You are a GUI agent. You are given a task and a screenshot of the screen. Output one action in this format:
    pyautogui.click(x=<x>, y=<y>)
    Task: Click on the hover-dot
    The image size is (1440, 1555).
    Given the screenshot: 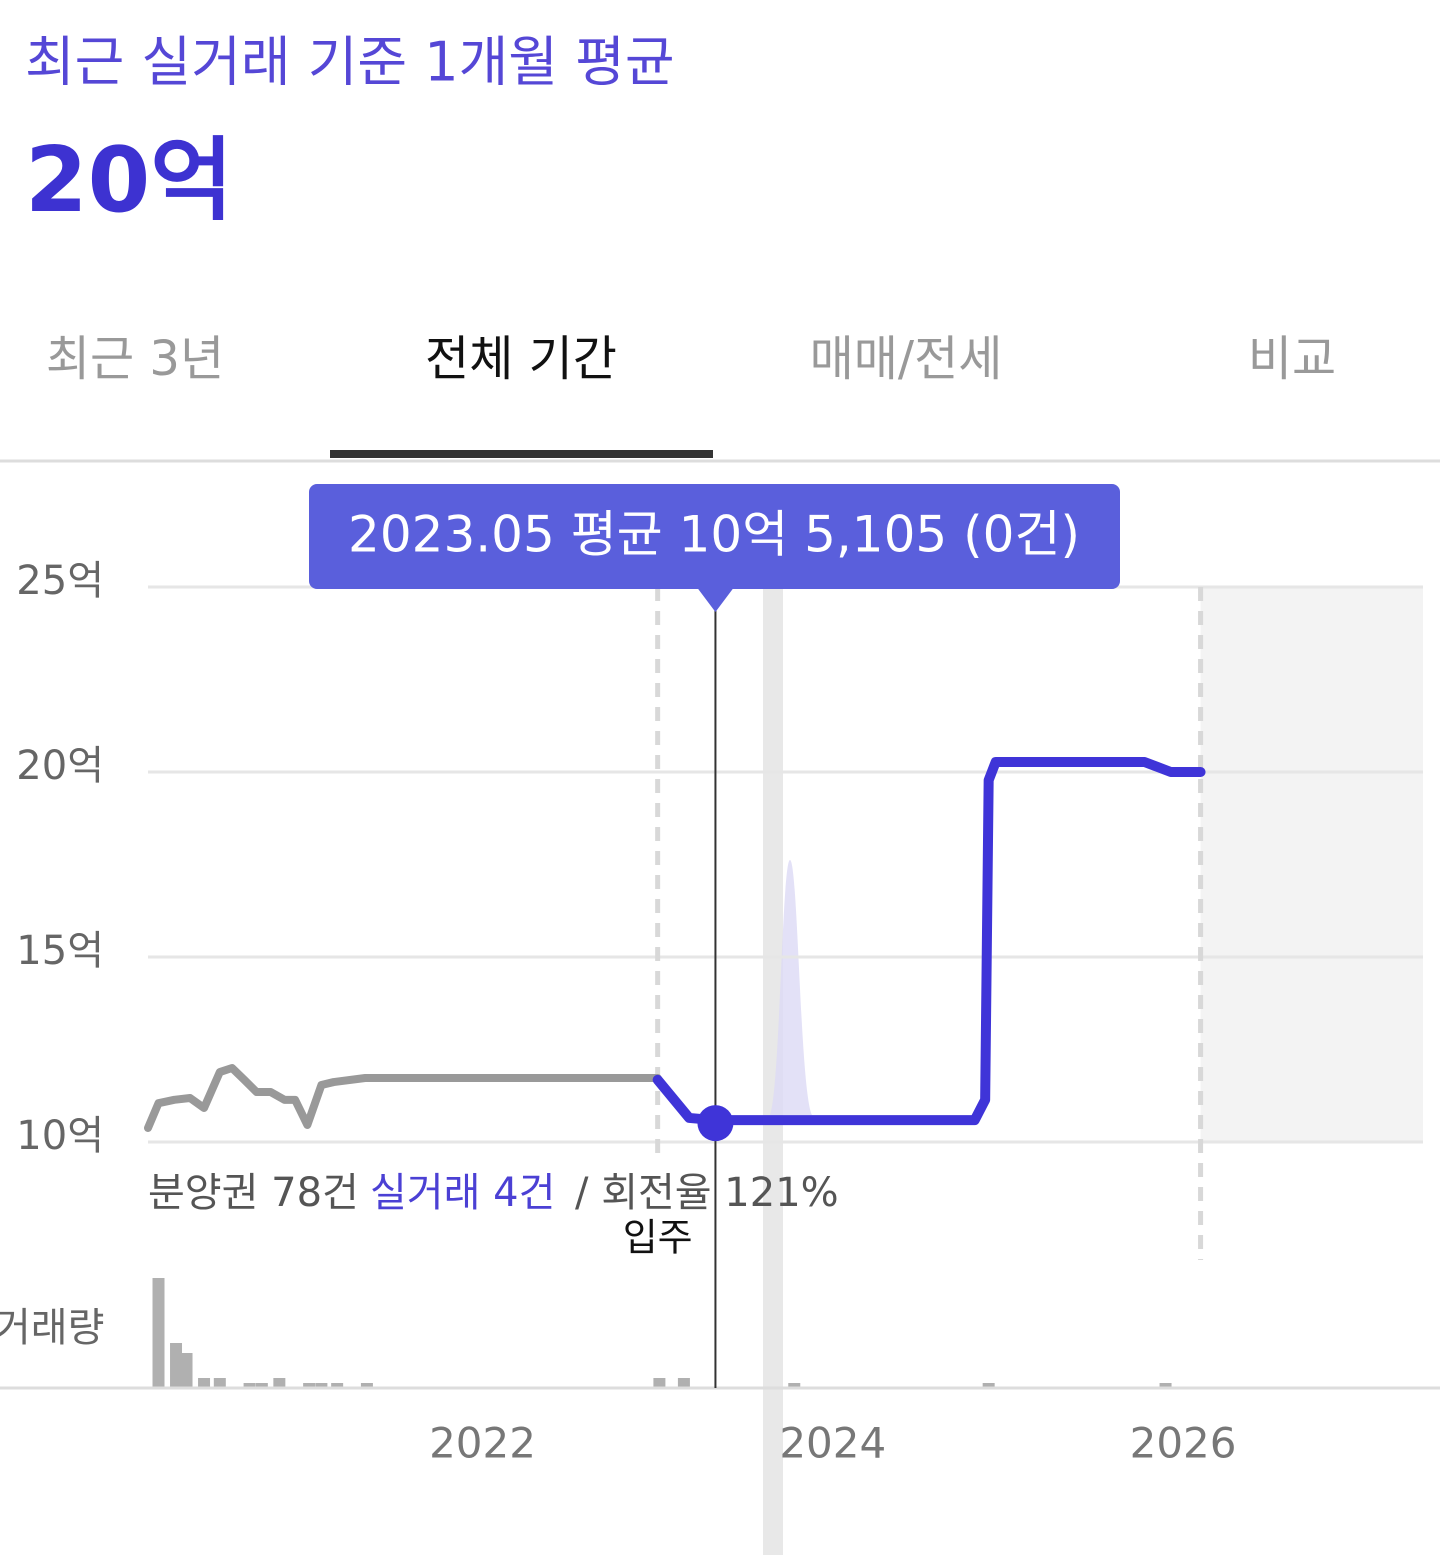 What is the action you would take?
    pyautogui.click(x=715, y=1123)
    